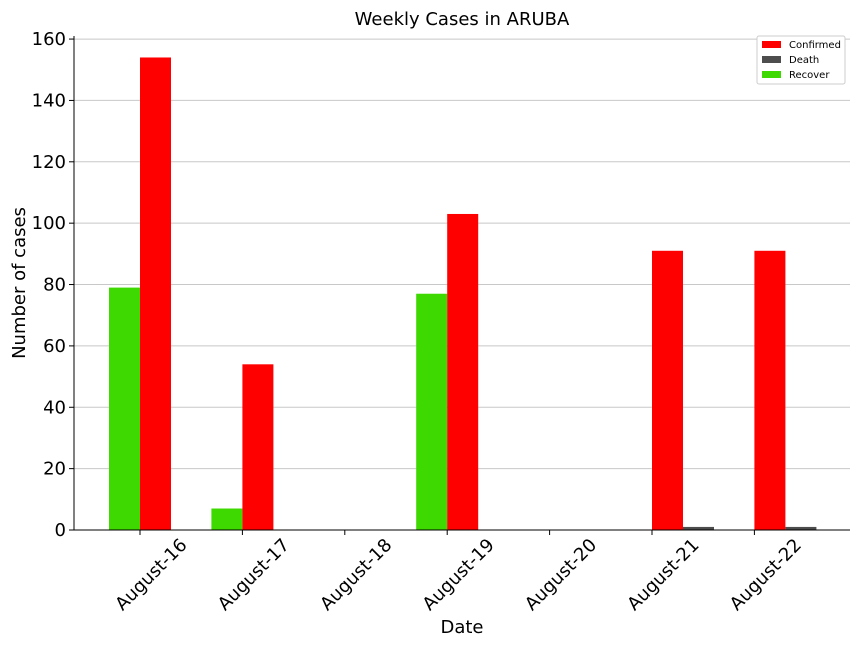 The image size is (864, 648). Describe the element at coordinates (459, 575) in the screenshot. I see `x-tick-label: August-19` at that location.